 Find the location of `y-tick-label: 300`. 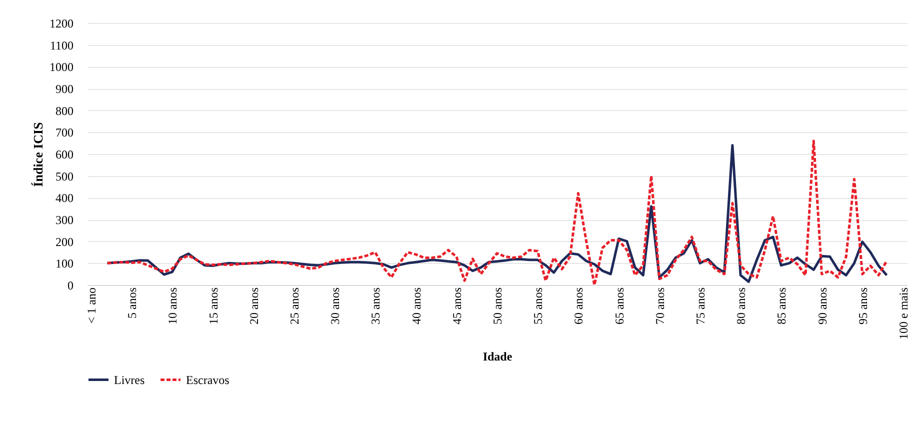

y-tick-label: 300 is located at coordinates (65, 220).